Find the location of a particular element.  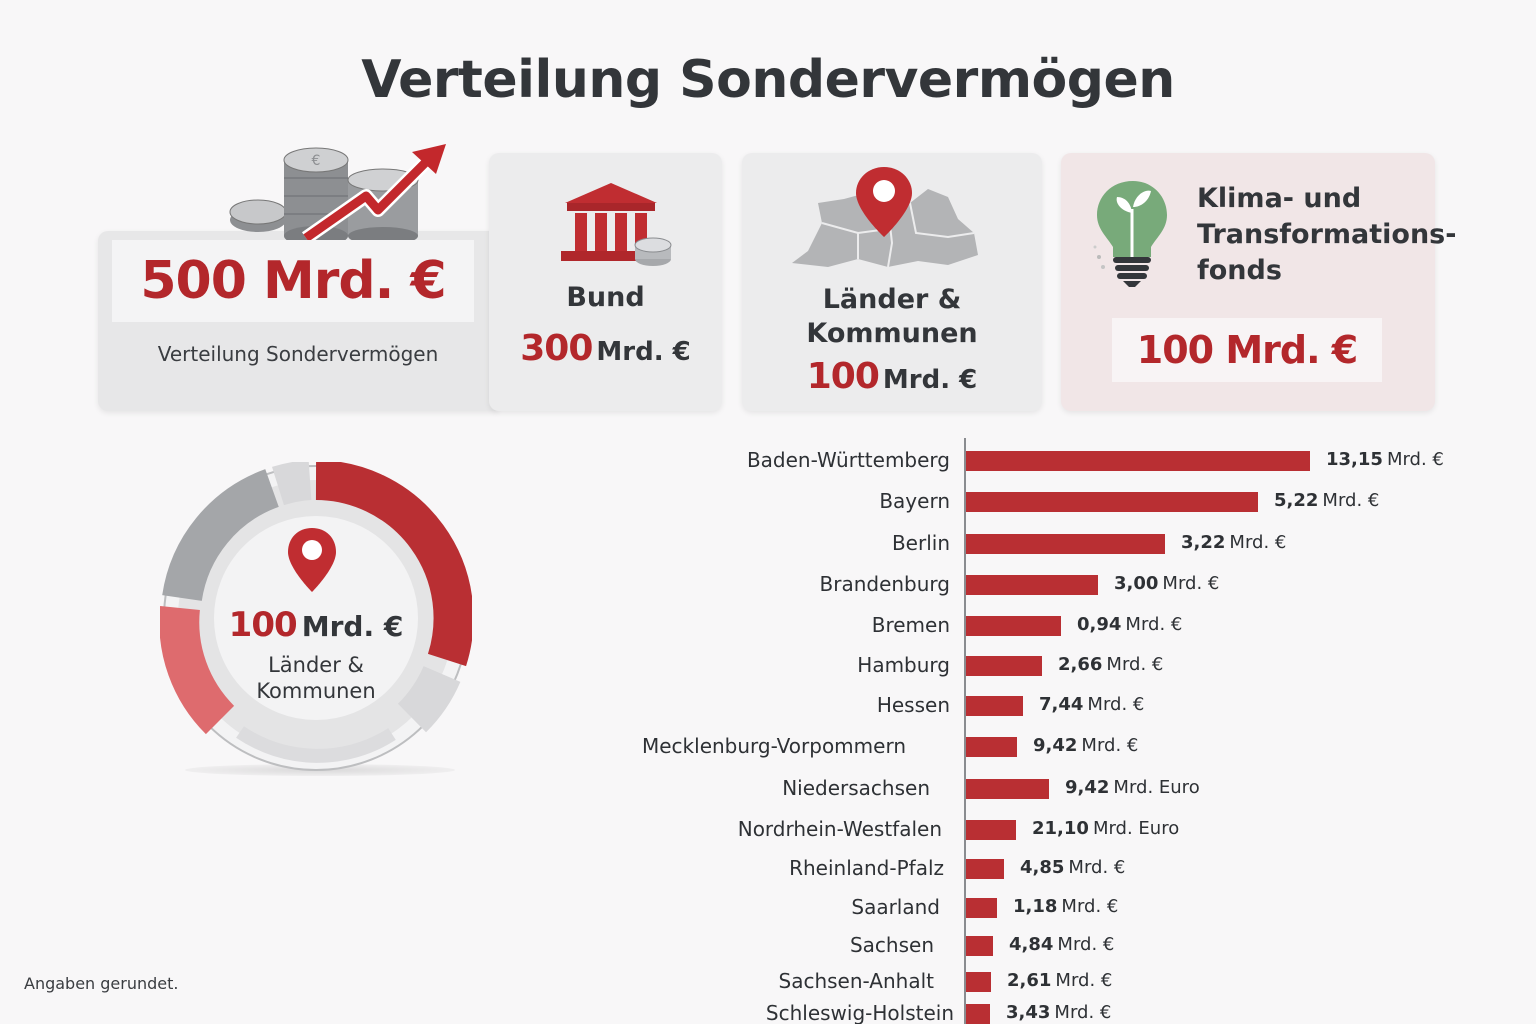

klima-value-box: 100 Mrd. € is located at coordinates (1247, 350).